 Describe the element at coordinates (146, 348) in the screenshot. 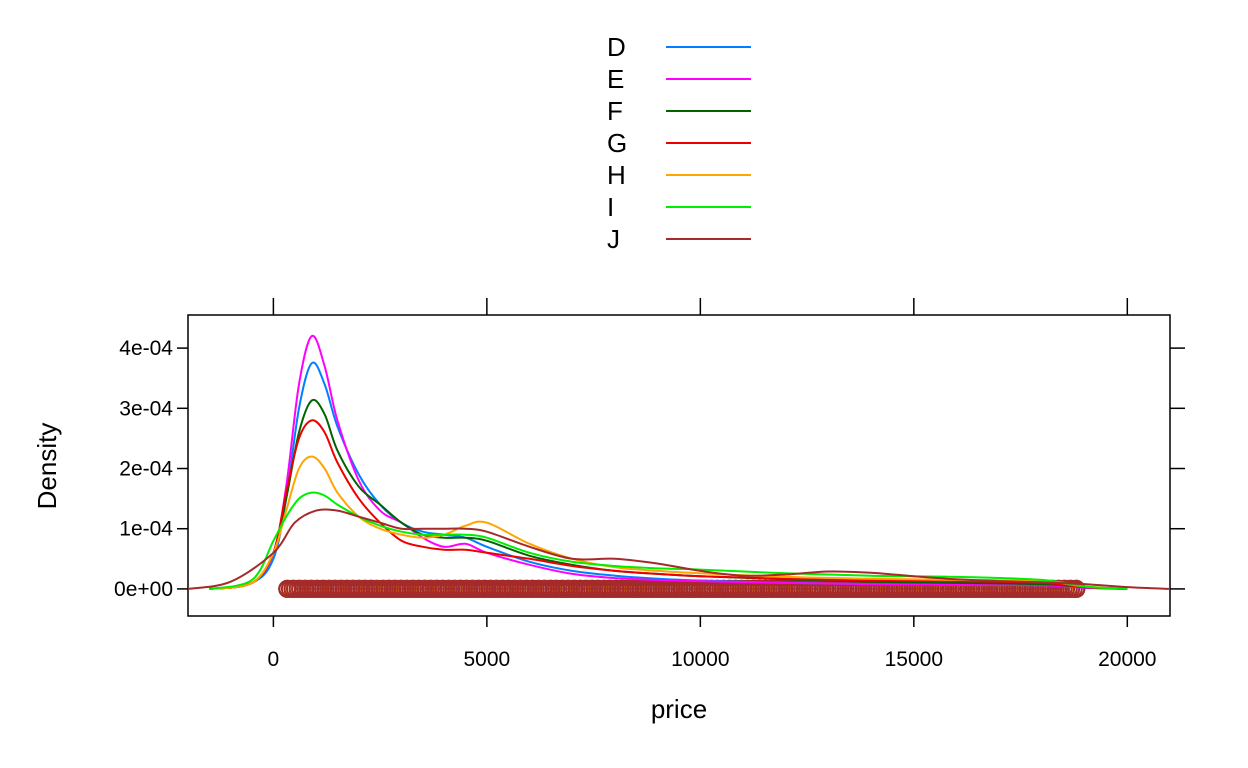

I see `y-tick-label: 4e-04` at that location.